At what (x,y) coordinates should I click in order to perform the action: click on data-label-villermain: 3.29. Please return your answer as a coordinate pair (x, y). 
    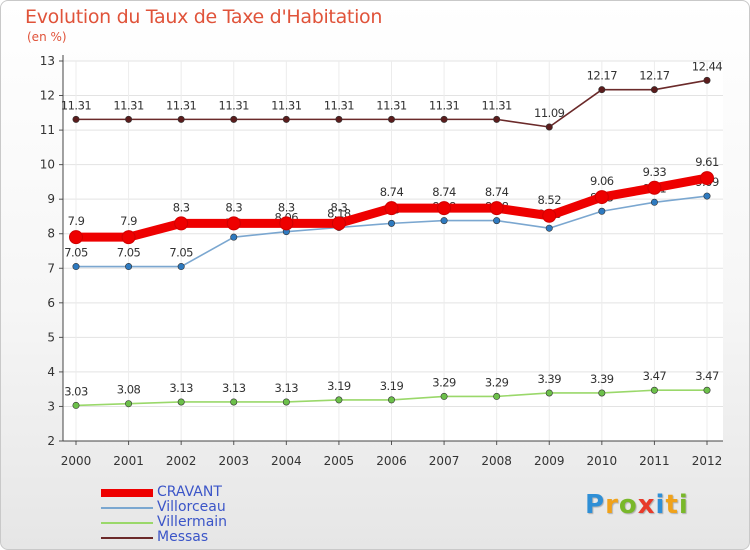
    Looking at the image, I should click on (444, 382).